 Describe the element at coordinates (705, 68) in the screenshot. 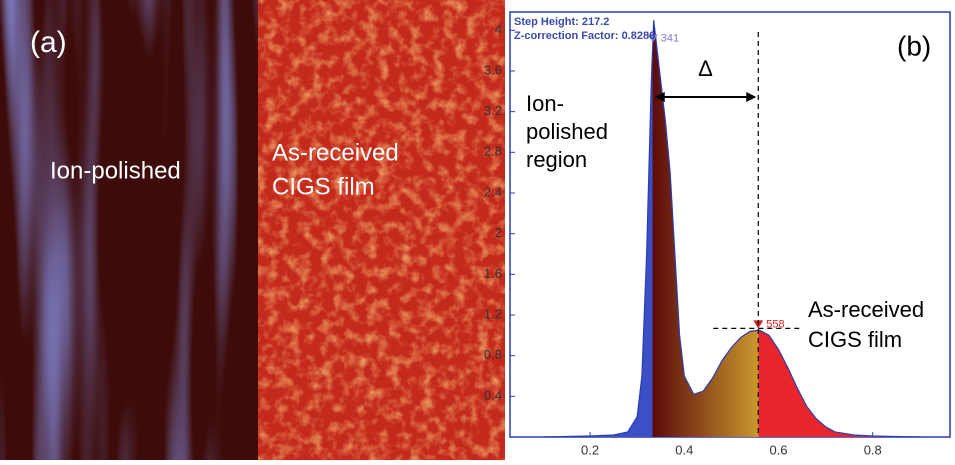

I see `delta-label: Δ` at that location.